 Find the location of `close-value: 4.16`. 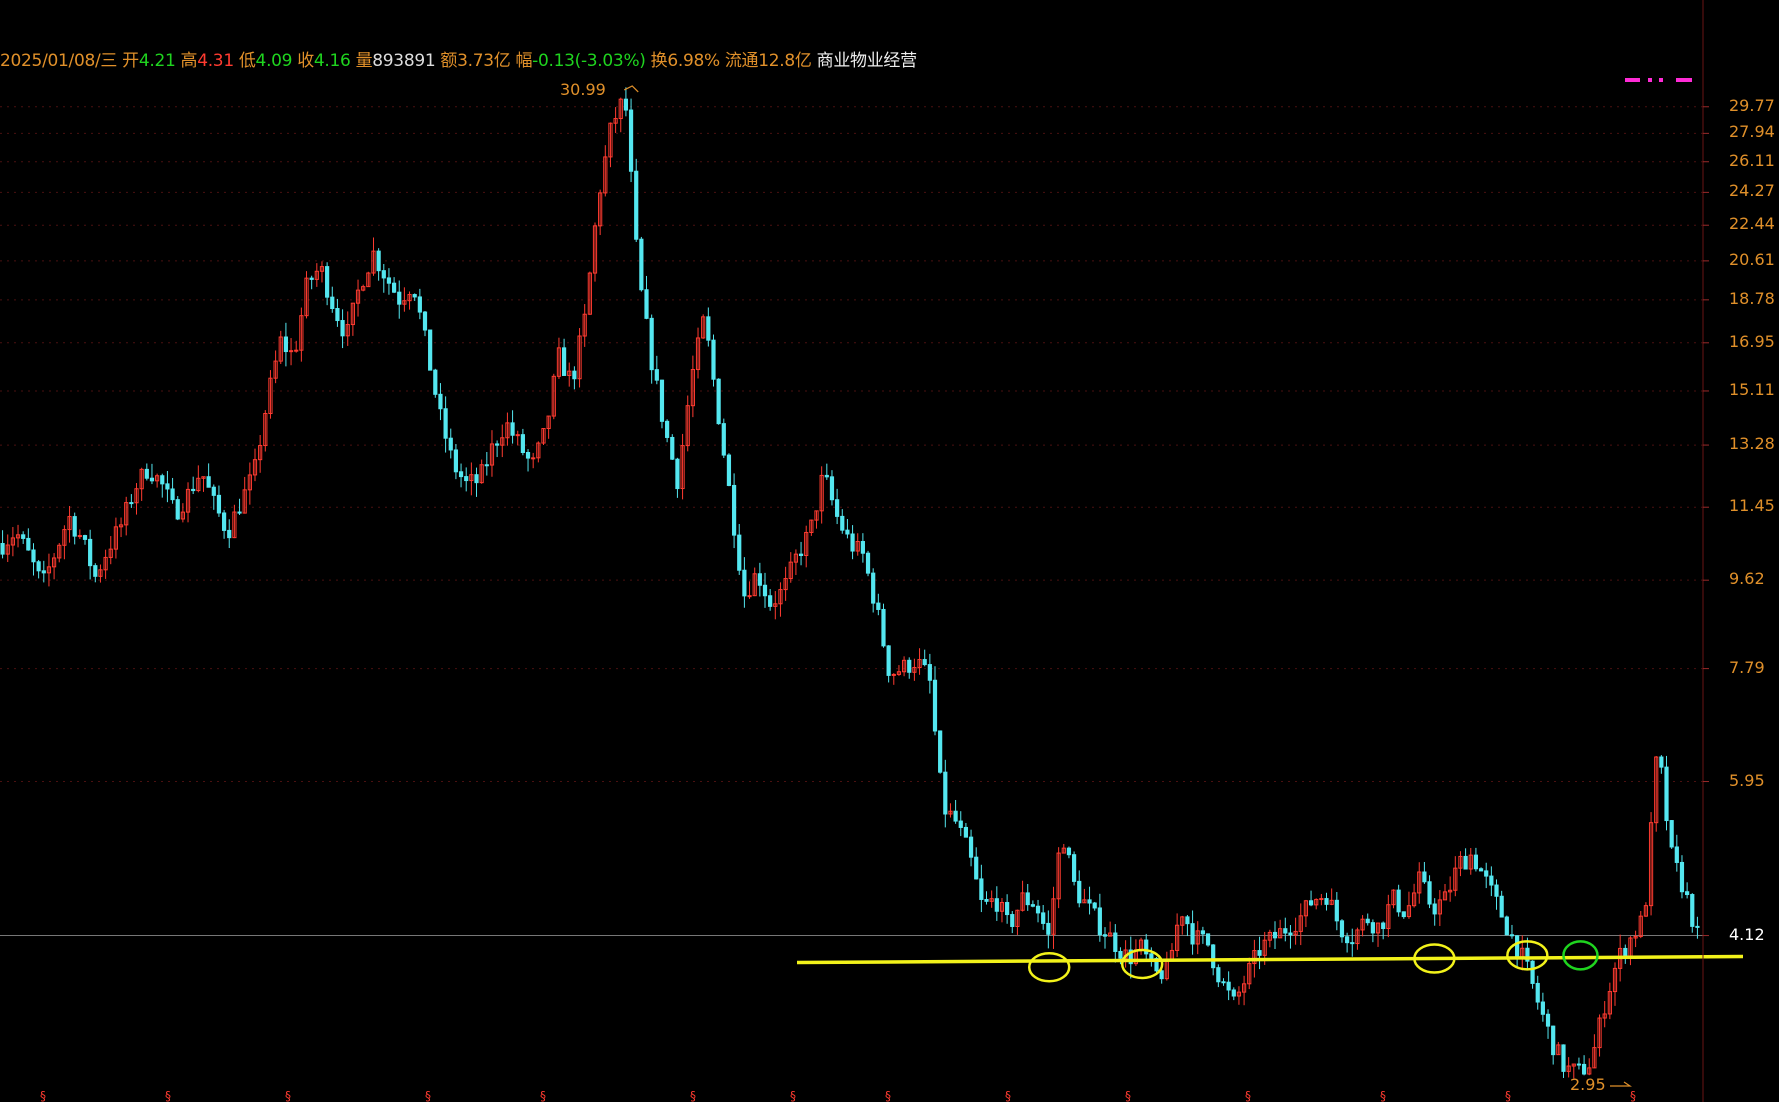

close-value: 4.16 is located at coordinates (332, 61).